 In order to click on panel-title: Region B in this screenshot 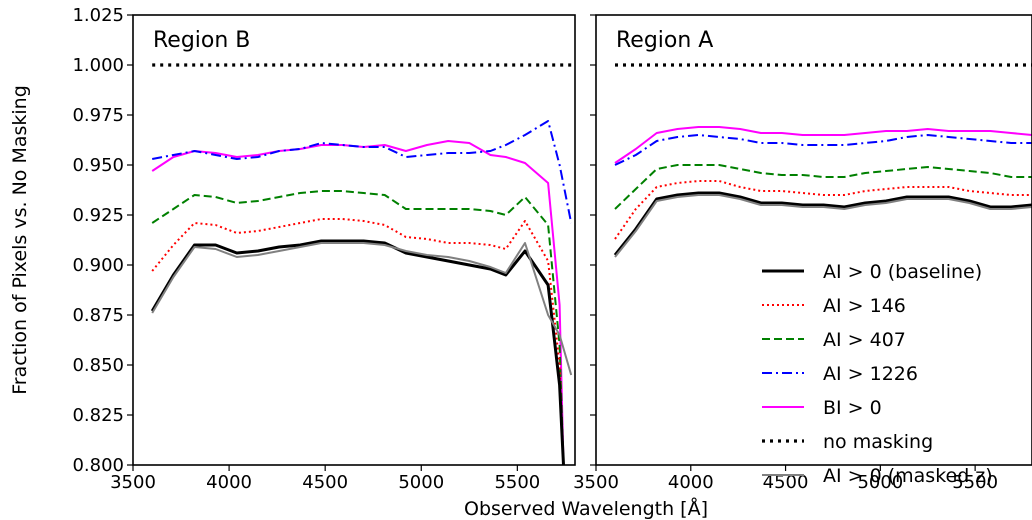, I will do `click(201, 40)`.